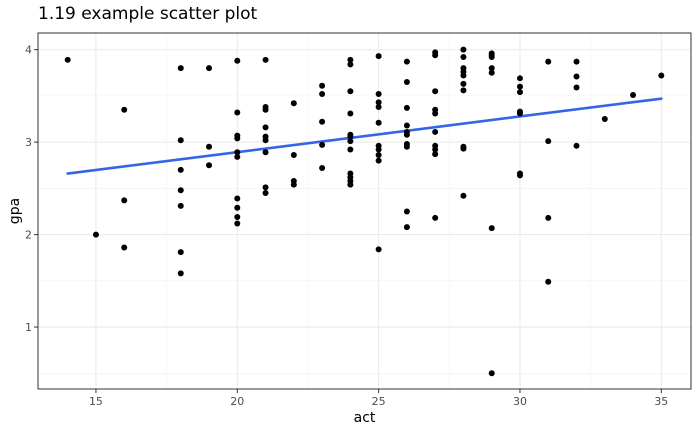 This screenshot has height=432, width=700. What do you see at coordinates (148, 14) in the screenshot?
I see `chart-title: 1.19 example scatter plot` at bounding box center [148, 14].